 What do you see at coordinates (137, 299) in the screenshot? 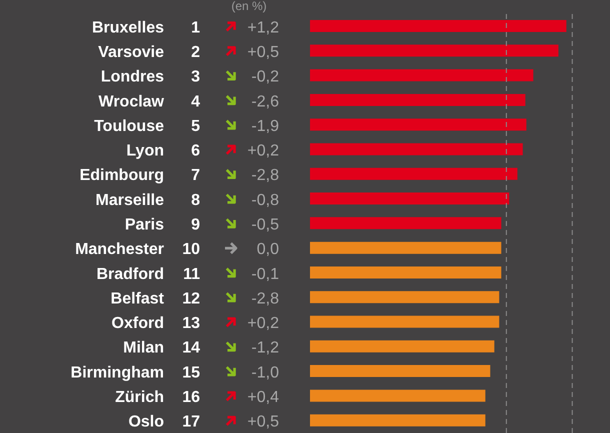
I see `y-tick-label: Belfast` at bounding box center [137, 299].